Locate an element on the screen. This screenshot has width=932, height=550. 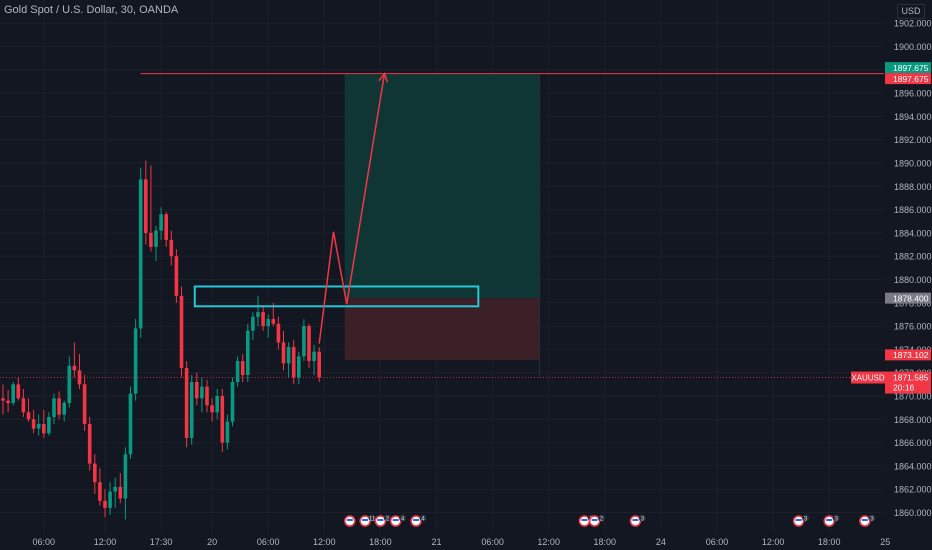
economic-events: 11244323333 is located at coordinates (610, 520).